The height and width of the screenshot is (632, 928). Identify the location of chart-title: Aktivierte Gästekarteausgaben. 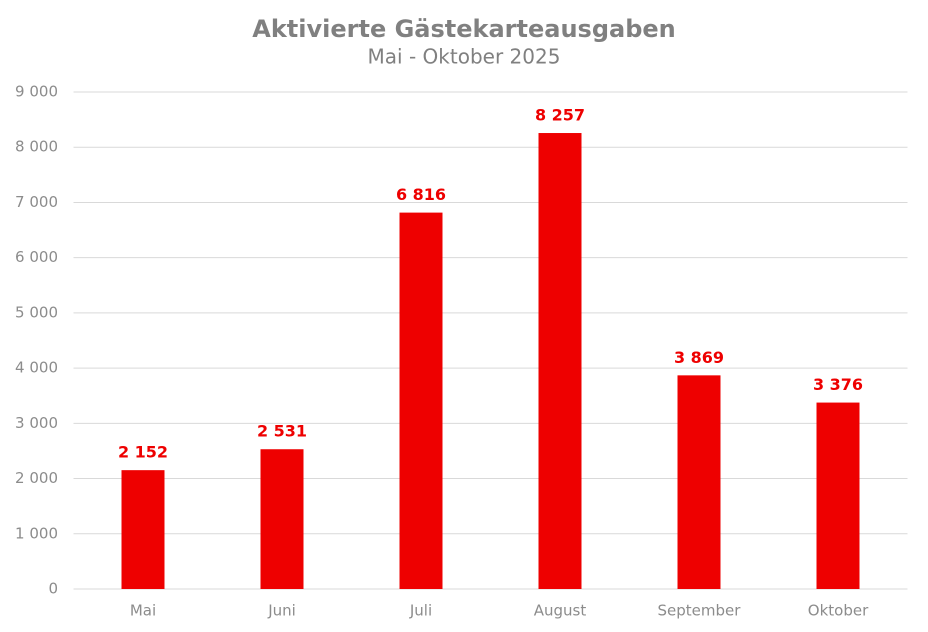
(463, 29).